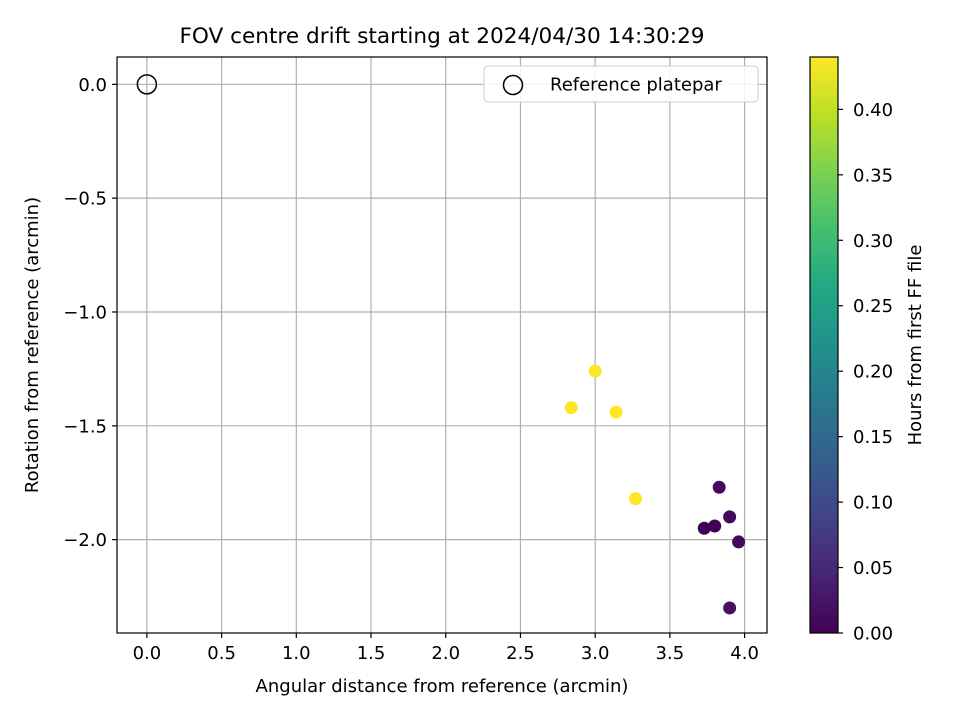  What do you see at coordinates (296, 653) in the screenshot?
I see `x-tick-label: 1.0` at bounding box center [296, 653].